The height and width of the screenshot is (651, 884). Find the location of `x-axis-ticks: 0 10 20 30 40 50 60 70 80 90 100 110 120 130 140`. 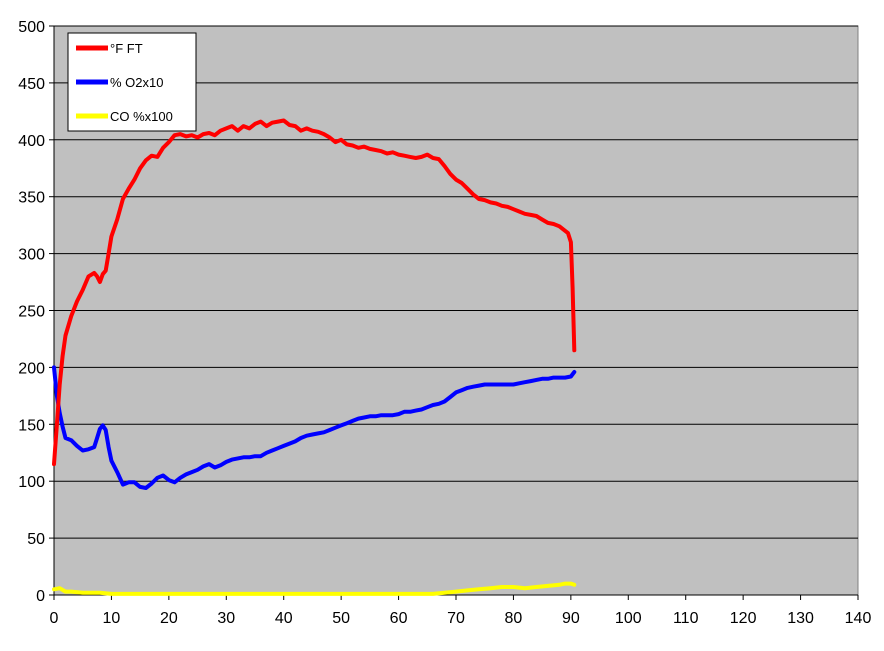

x-axis-ticks: 0 10 20 30 40 50 60 70 80 90 100 110 120 130 140 is located at coordinates (461, 610).